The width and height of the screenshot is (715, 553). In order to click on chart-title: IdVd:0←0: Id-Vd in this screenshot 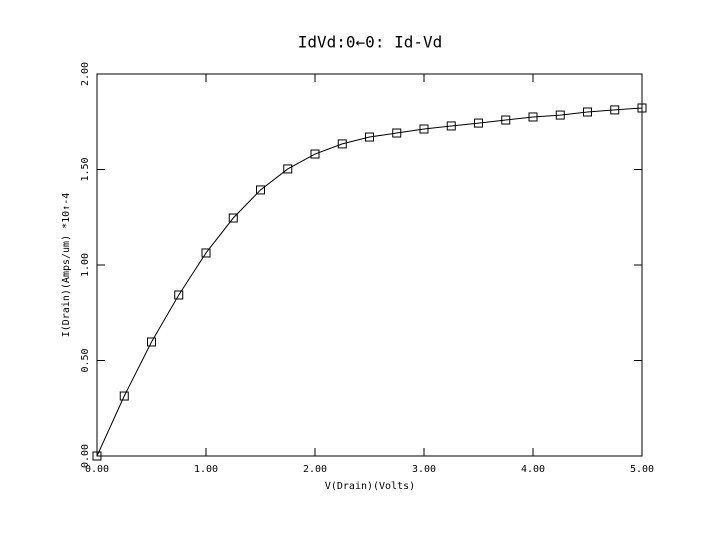, I will do `click(370, 42)`.